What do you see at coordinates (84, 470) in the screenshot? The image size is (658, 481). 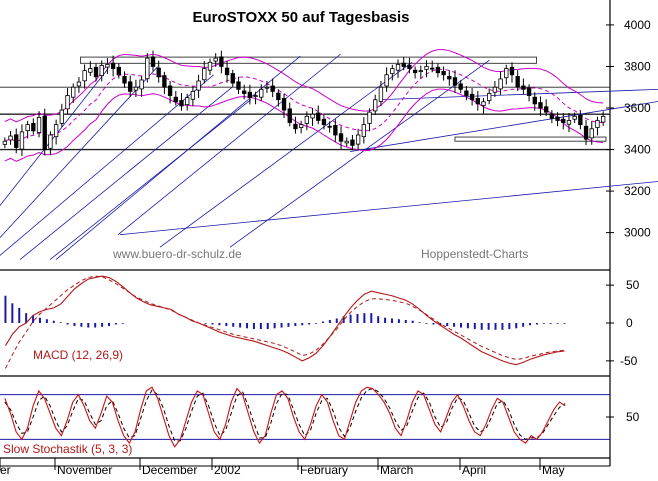 I see `x-axis-label: November` at bounding box center [84, 470].